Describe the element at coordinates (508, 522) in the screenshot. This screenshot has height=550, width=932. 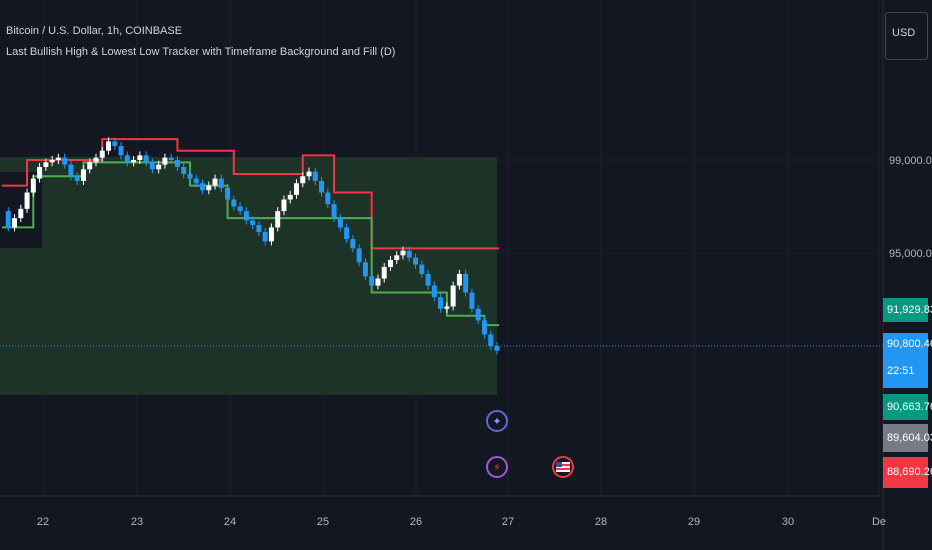
I see `time-tick-label: 27` at that location.